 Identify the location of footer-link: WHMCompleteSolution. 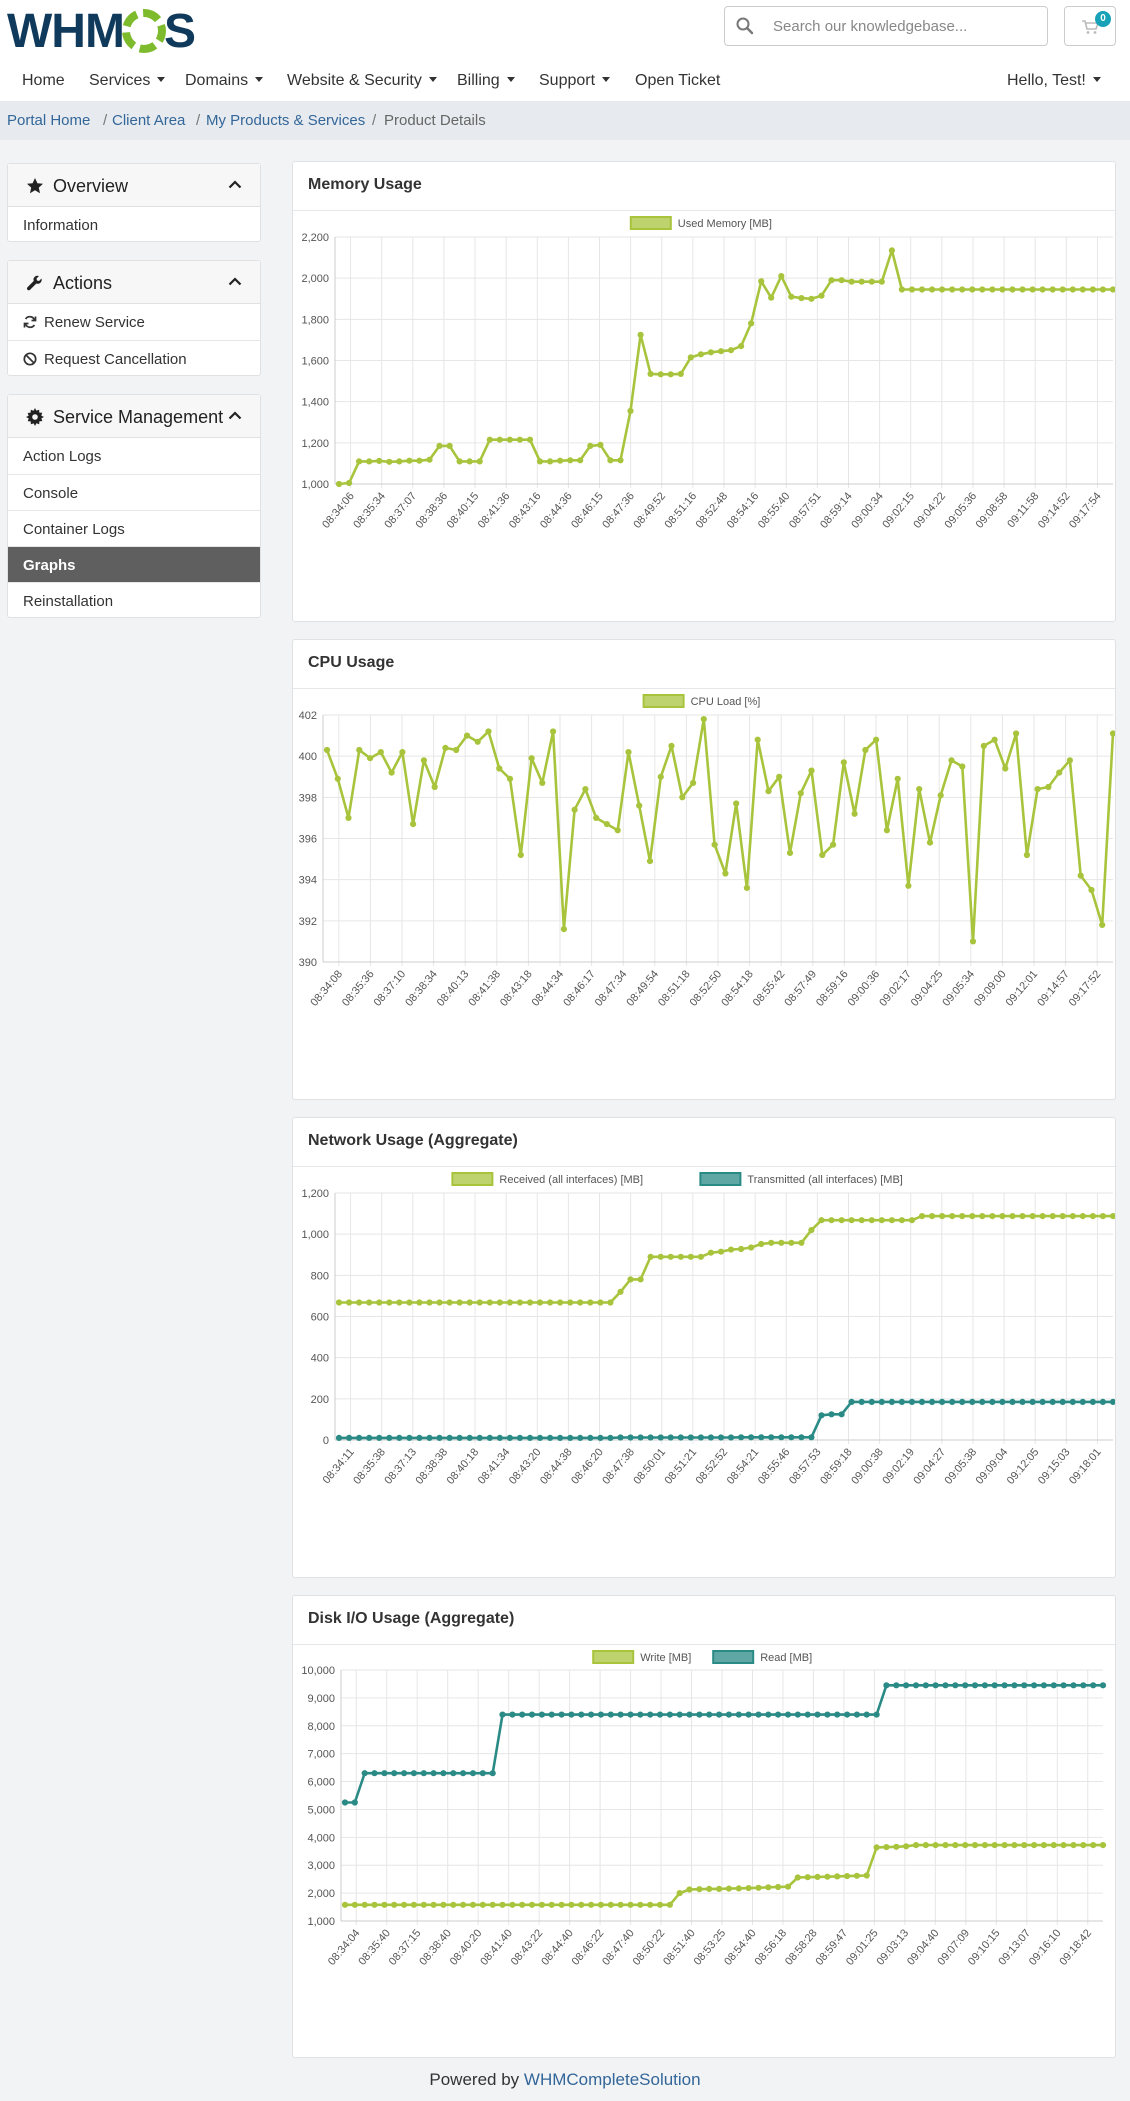
(612, 2079).